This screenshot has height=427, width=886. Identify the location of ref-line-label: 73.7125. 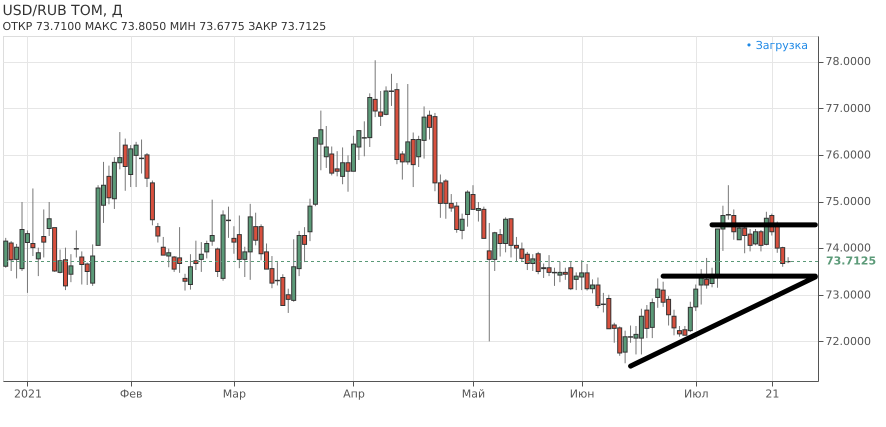
(851, 261).